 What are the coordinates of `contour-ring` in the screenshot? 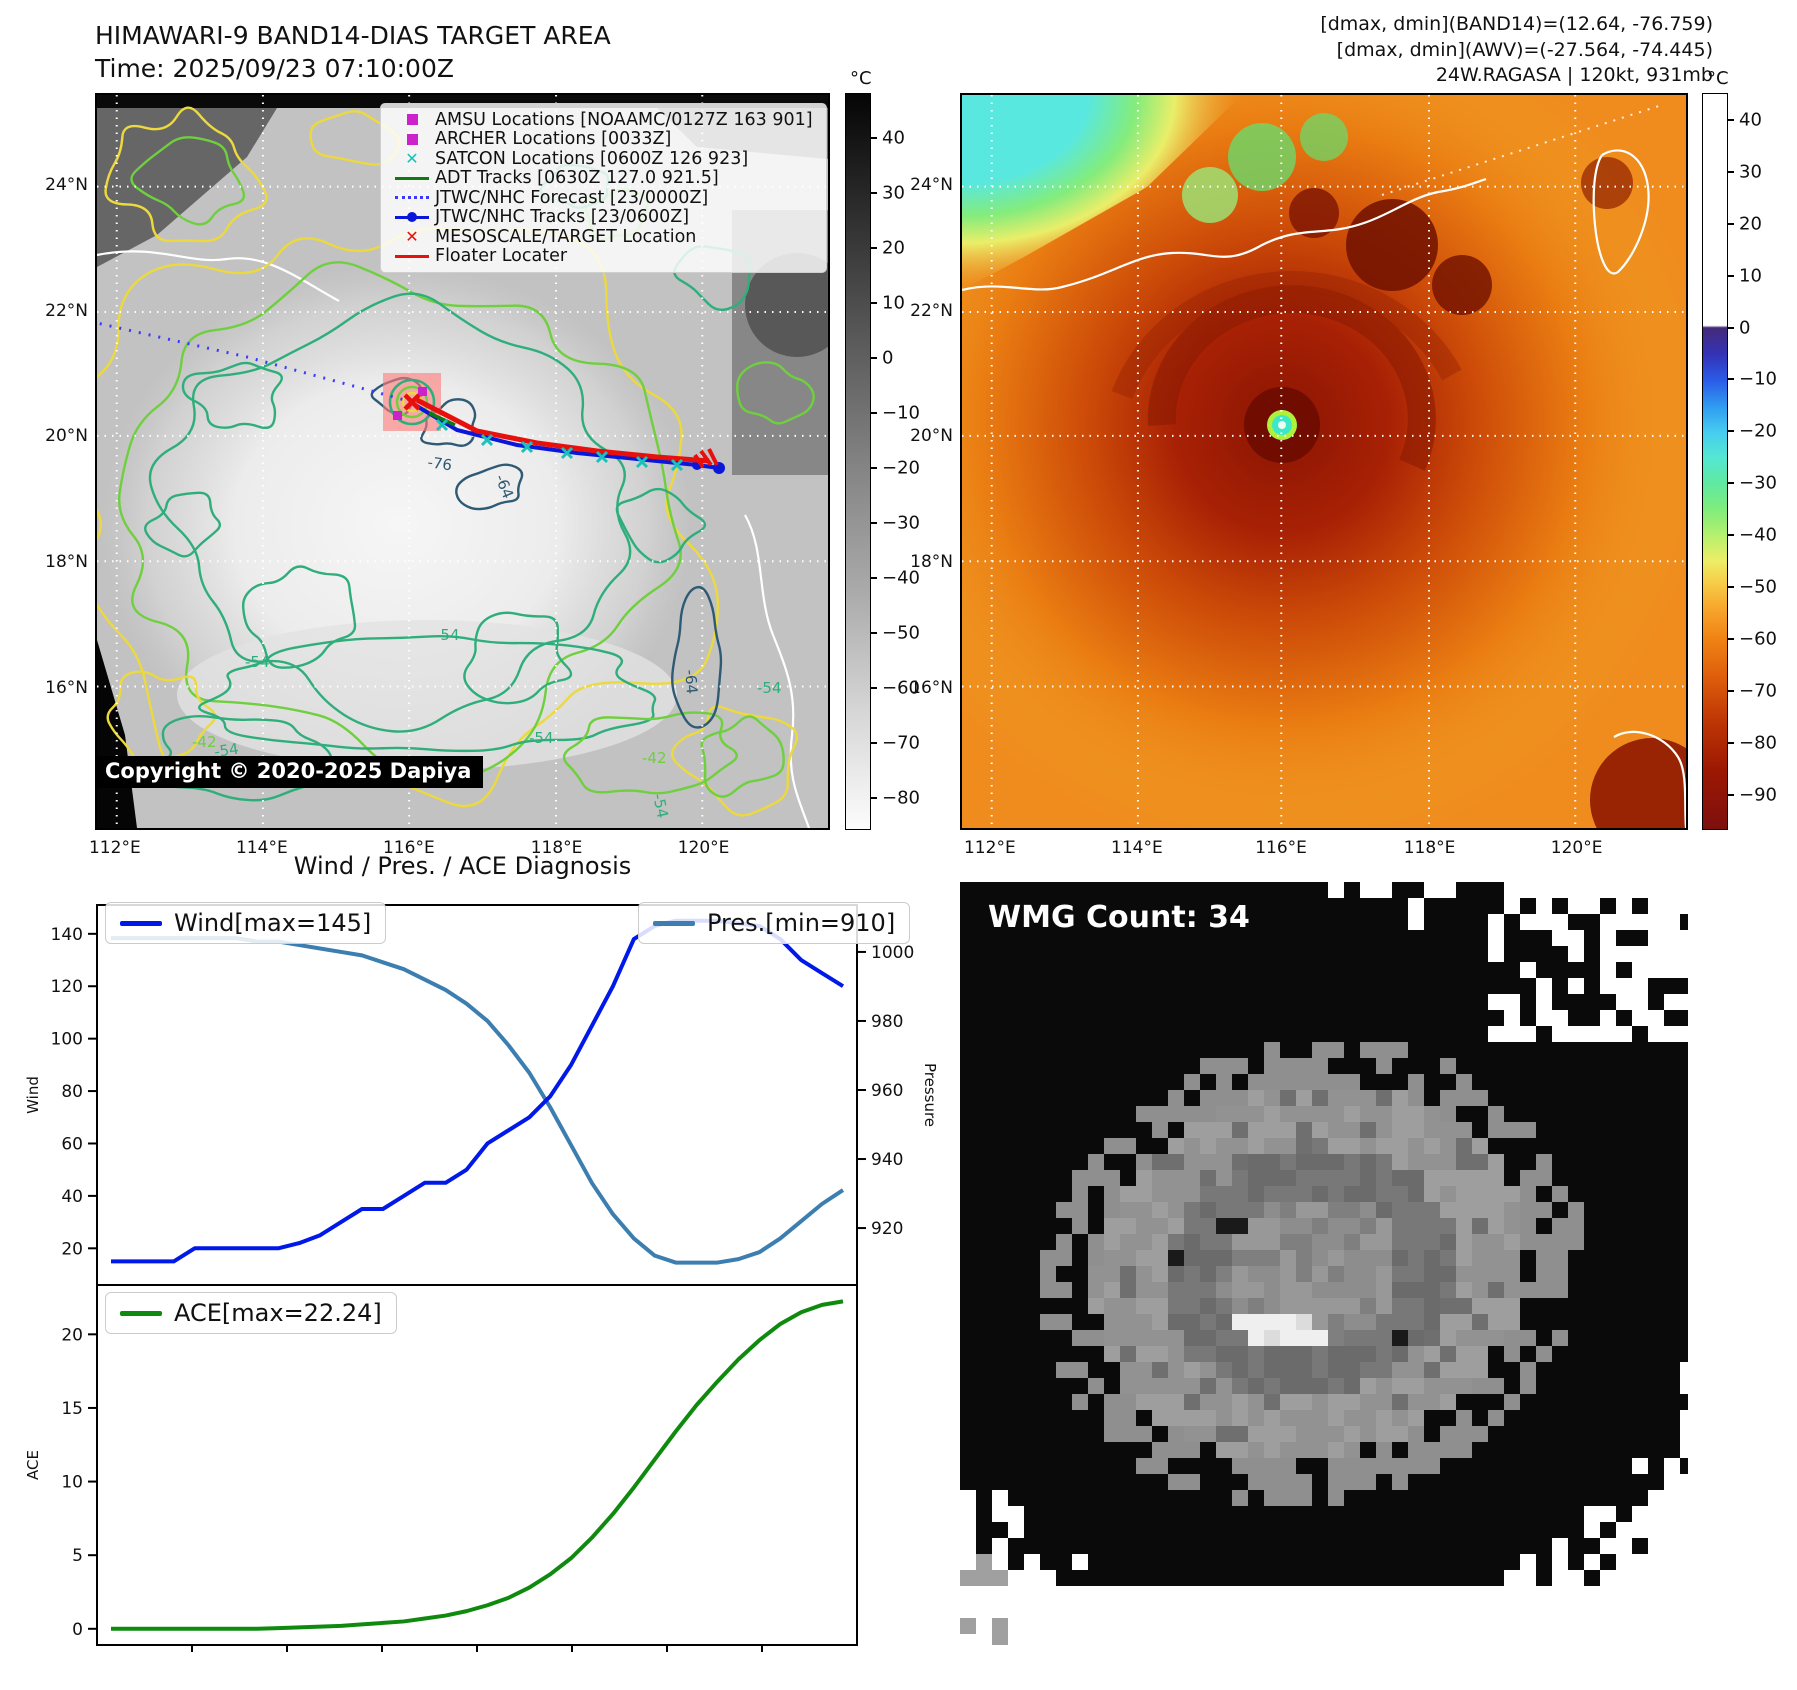 It's located at (448, 422).